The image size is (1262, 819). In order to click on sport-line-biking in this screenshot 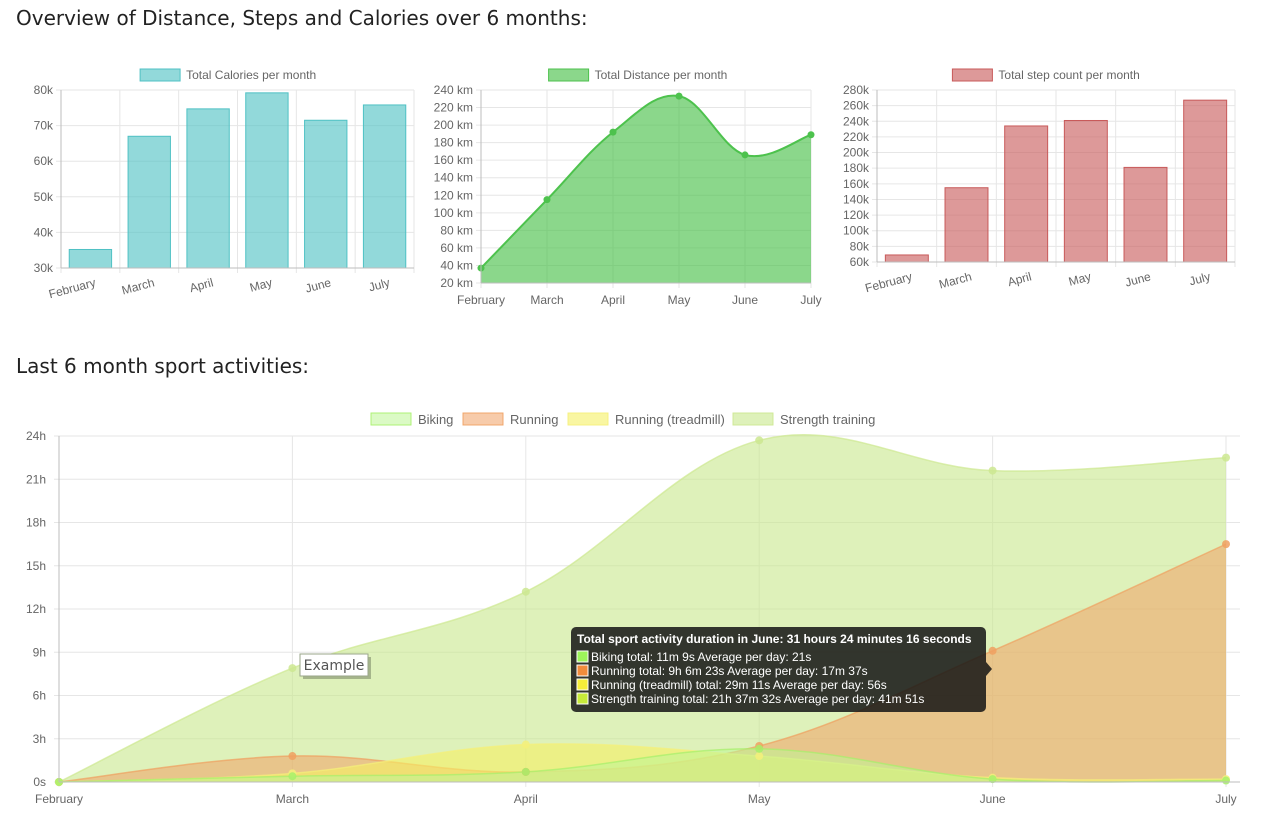, I will do `click(642, 765)`.